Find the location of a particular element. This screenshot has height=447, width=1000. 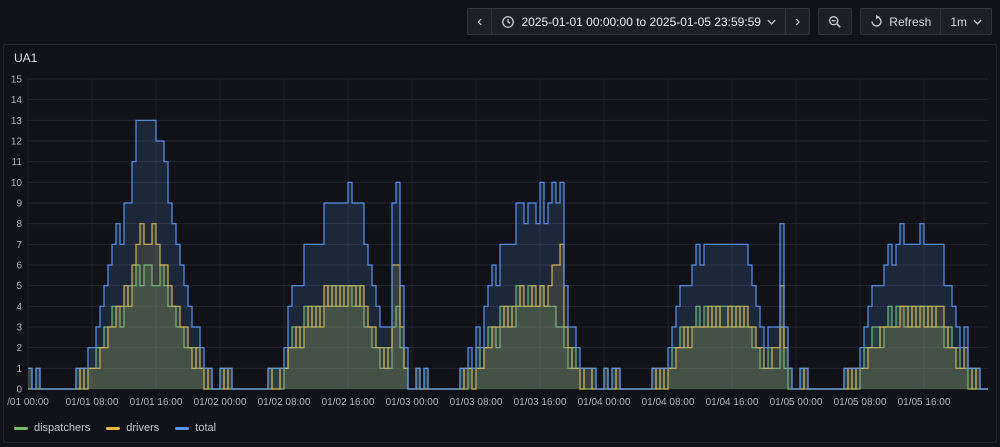

svg-text: 14 is located at coordinates (17, 100).